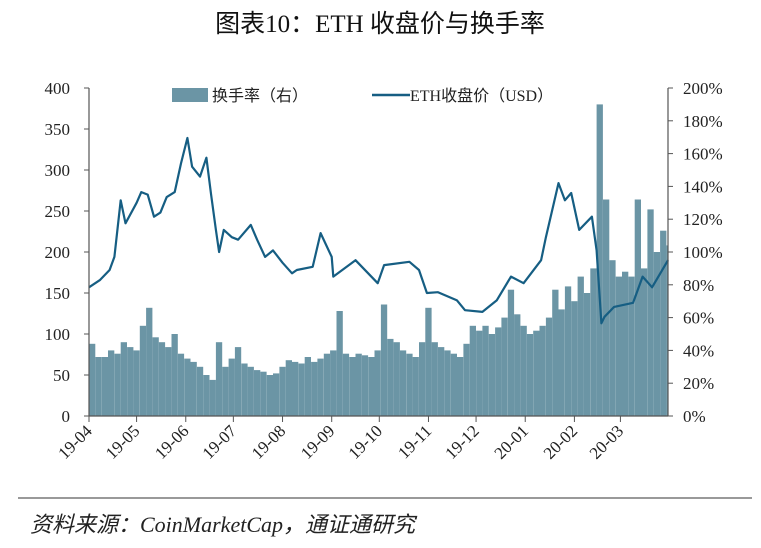 The image size is (761, 548). I want to click on right-tick-label: 60%, so click(698, 318).